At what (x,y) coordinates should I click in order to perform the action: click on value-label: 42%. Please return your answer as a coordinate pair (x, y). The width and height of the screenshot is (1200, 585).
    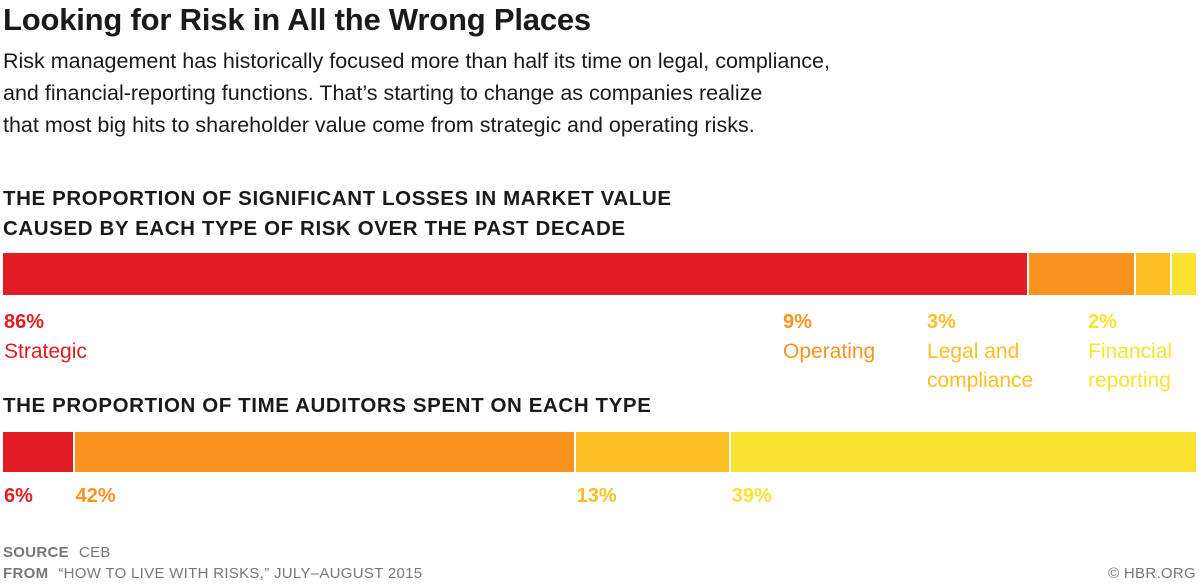
    Looking at the image, I should click on (95, 496).